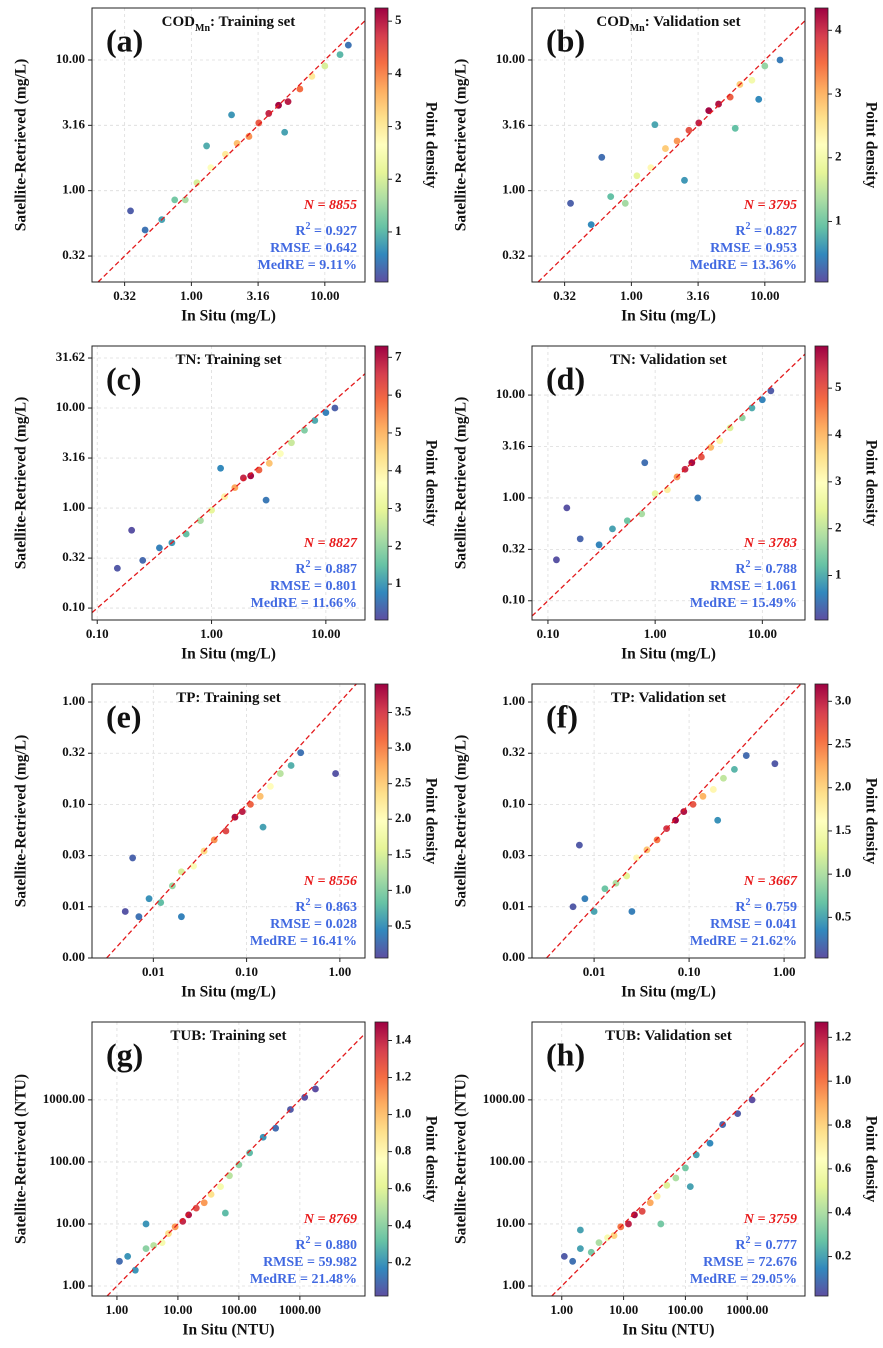 The width and height of the screenshot is (883, 1348). Describe the element at coordinates (403, 1224) in the screenshot. I see `colorbar-tick-label: 0.4` at that location.